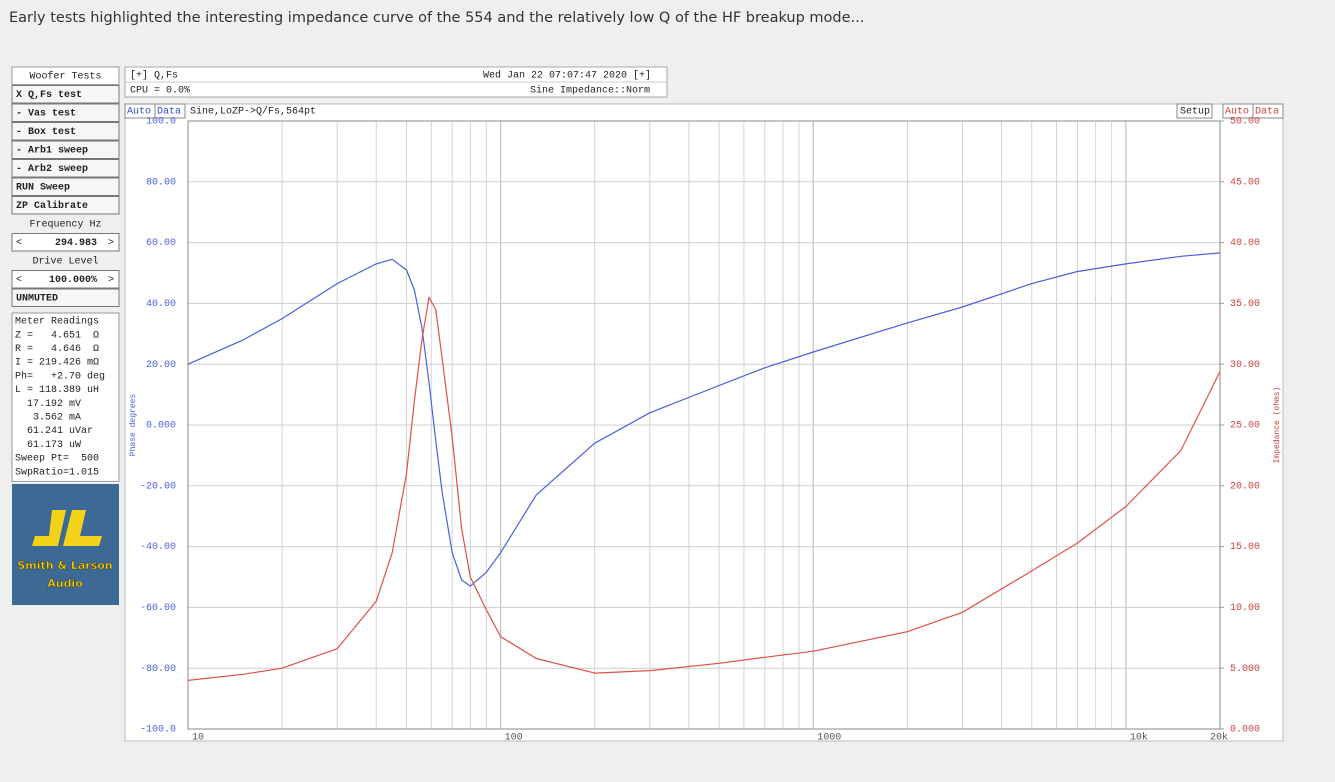 The image size is (1335, 782). I want to click on y2-tick-label: 35.00, so click(1245, 304).